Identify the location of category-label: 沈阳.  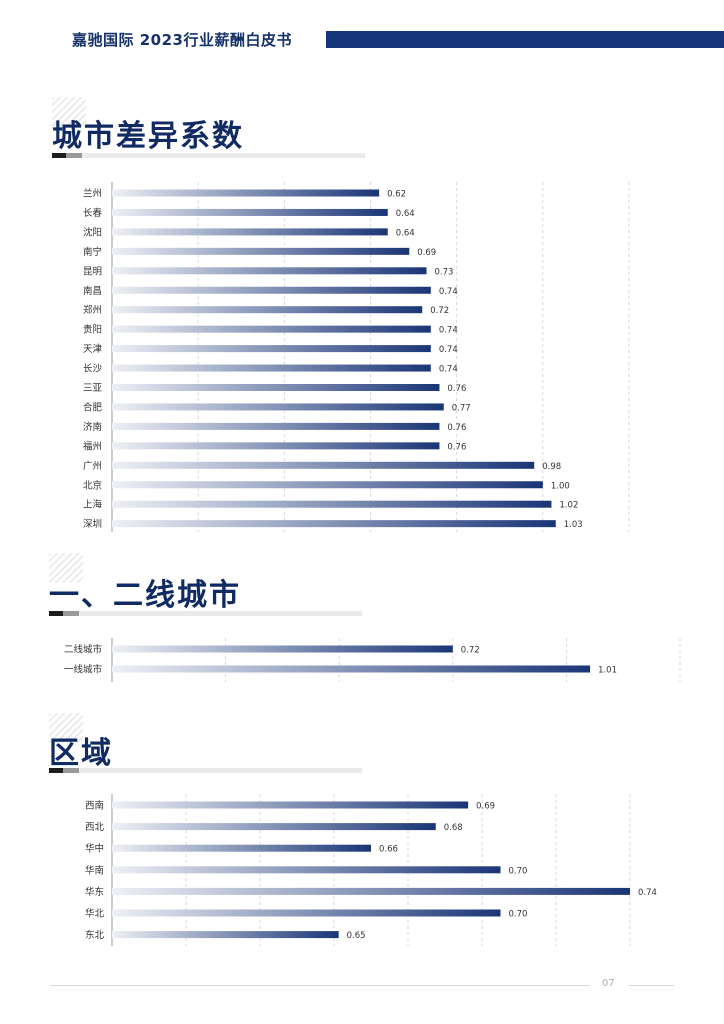
(92, 232).